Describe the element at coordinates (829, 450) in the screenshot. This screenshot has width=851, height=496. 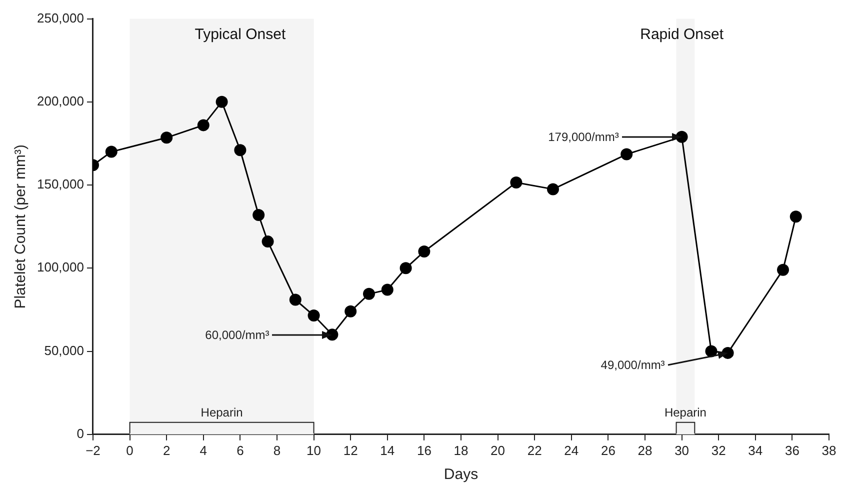
I see `x-tick-label: 38` at that location.